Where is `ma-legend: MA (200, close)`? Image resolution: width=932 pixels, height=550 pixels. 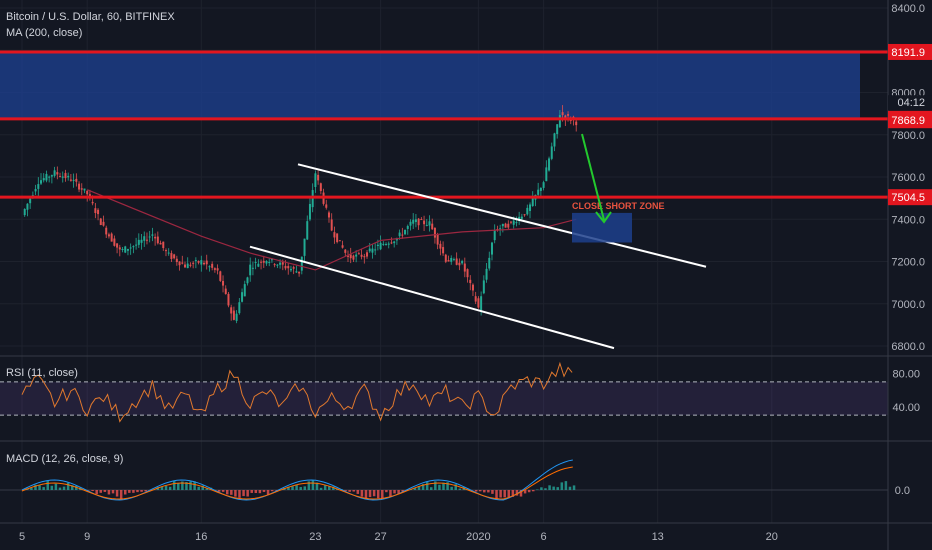
ma-legend: MA (200, close) is located at coordinates (44, 33).